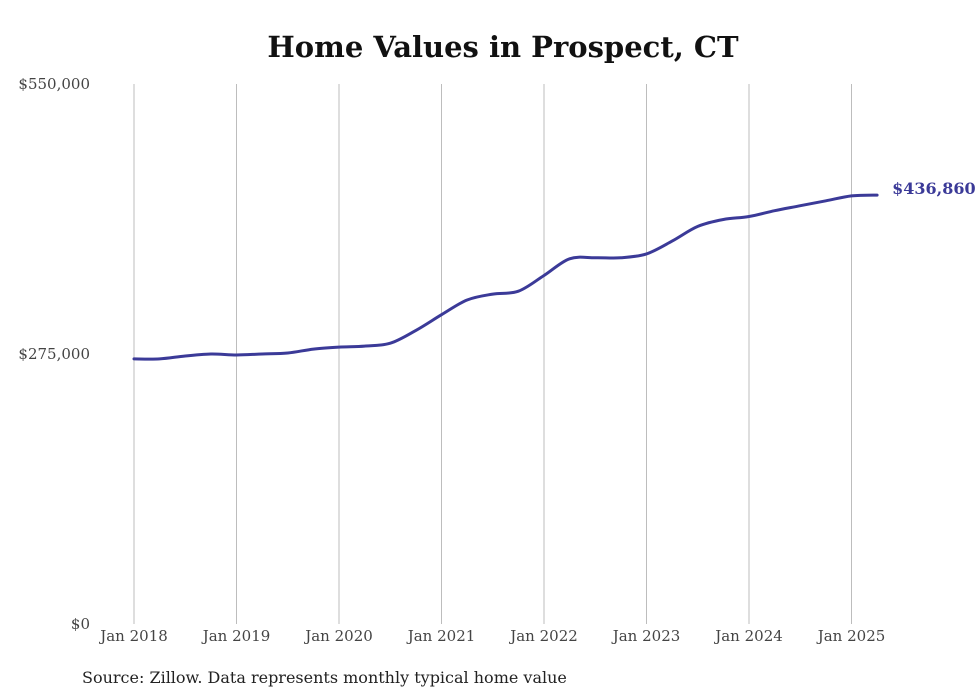  Describe the element at coordinates (80, 624) in the screenshot. I see `y-tick-label: $0` at that location.